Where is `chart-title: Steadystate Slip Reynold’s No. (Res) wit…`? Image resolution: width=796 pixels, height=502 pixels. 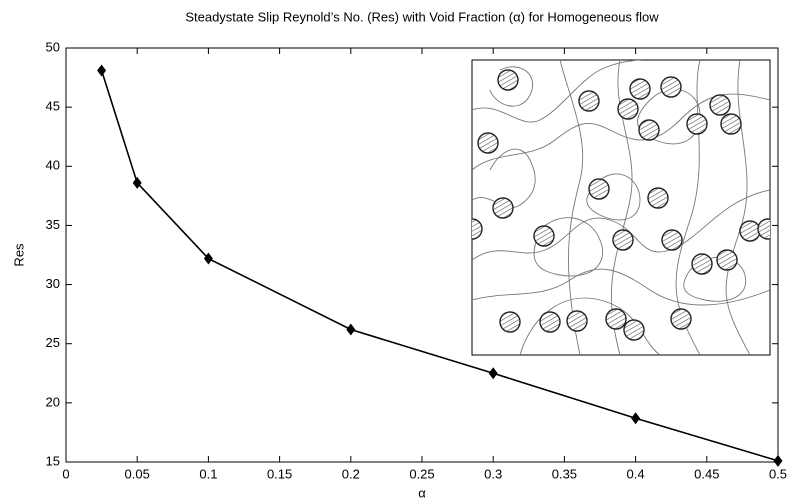
chart-title: Steadystate Slip Reynold’s No. (Res) wit… is located at coordinates (422, 16).